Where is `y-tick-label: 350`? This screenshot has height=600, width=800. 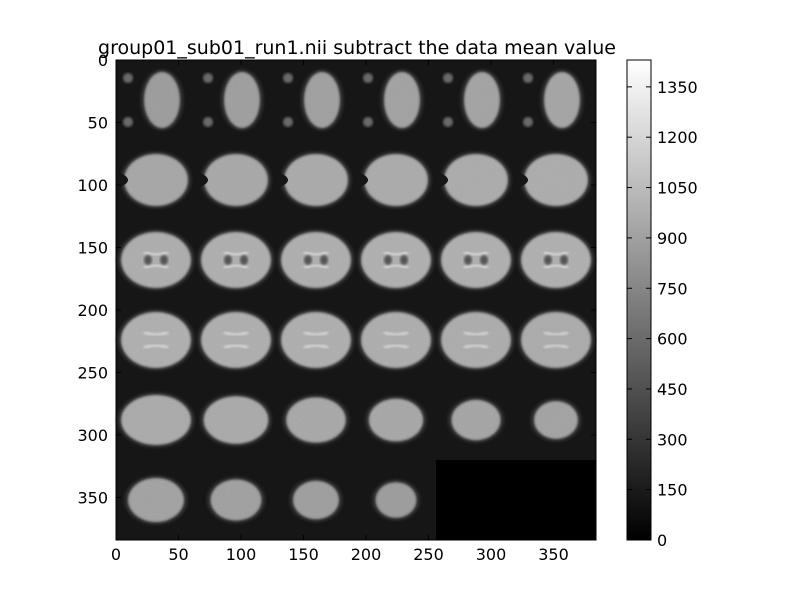
y-tick-label: 350 is located at coordinates (92, 498).